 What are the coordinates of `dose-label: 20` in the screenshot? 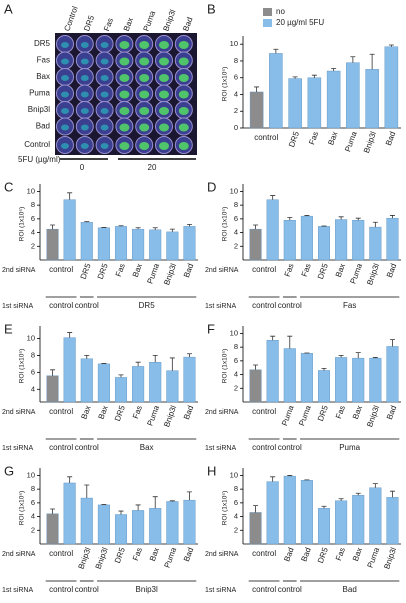 It's located at (152, 167).